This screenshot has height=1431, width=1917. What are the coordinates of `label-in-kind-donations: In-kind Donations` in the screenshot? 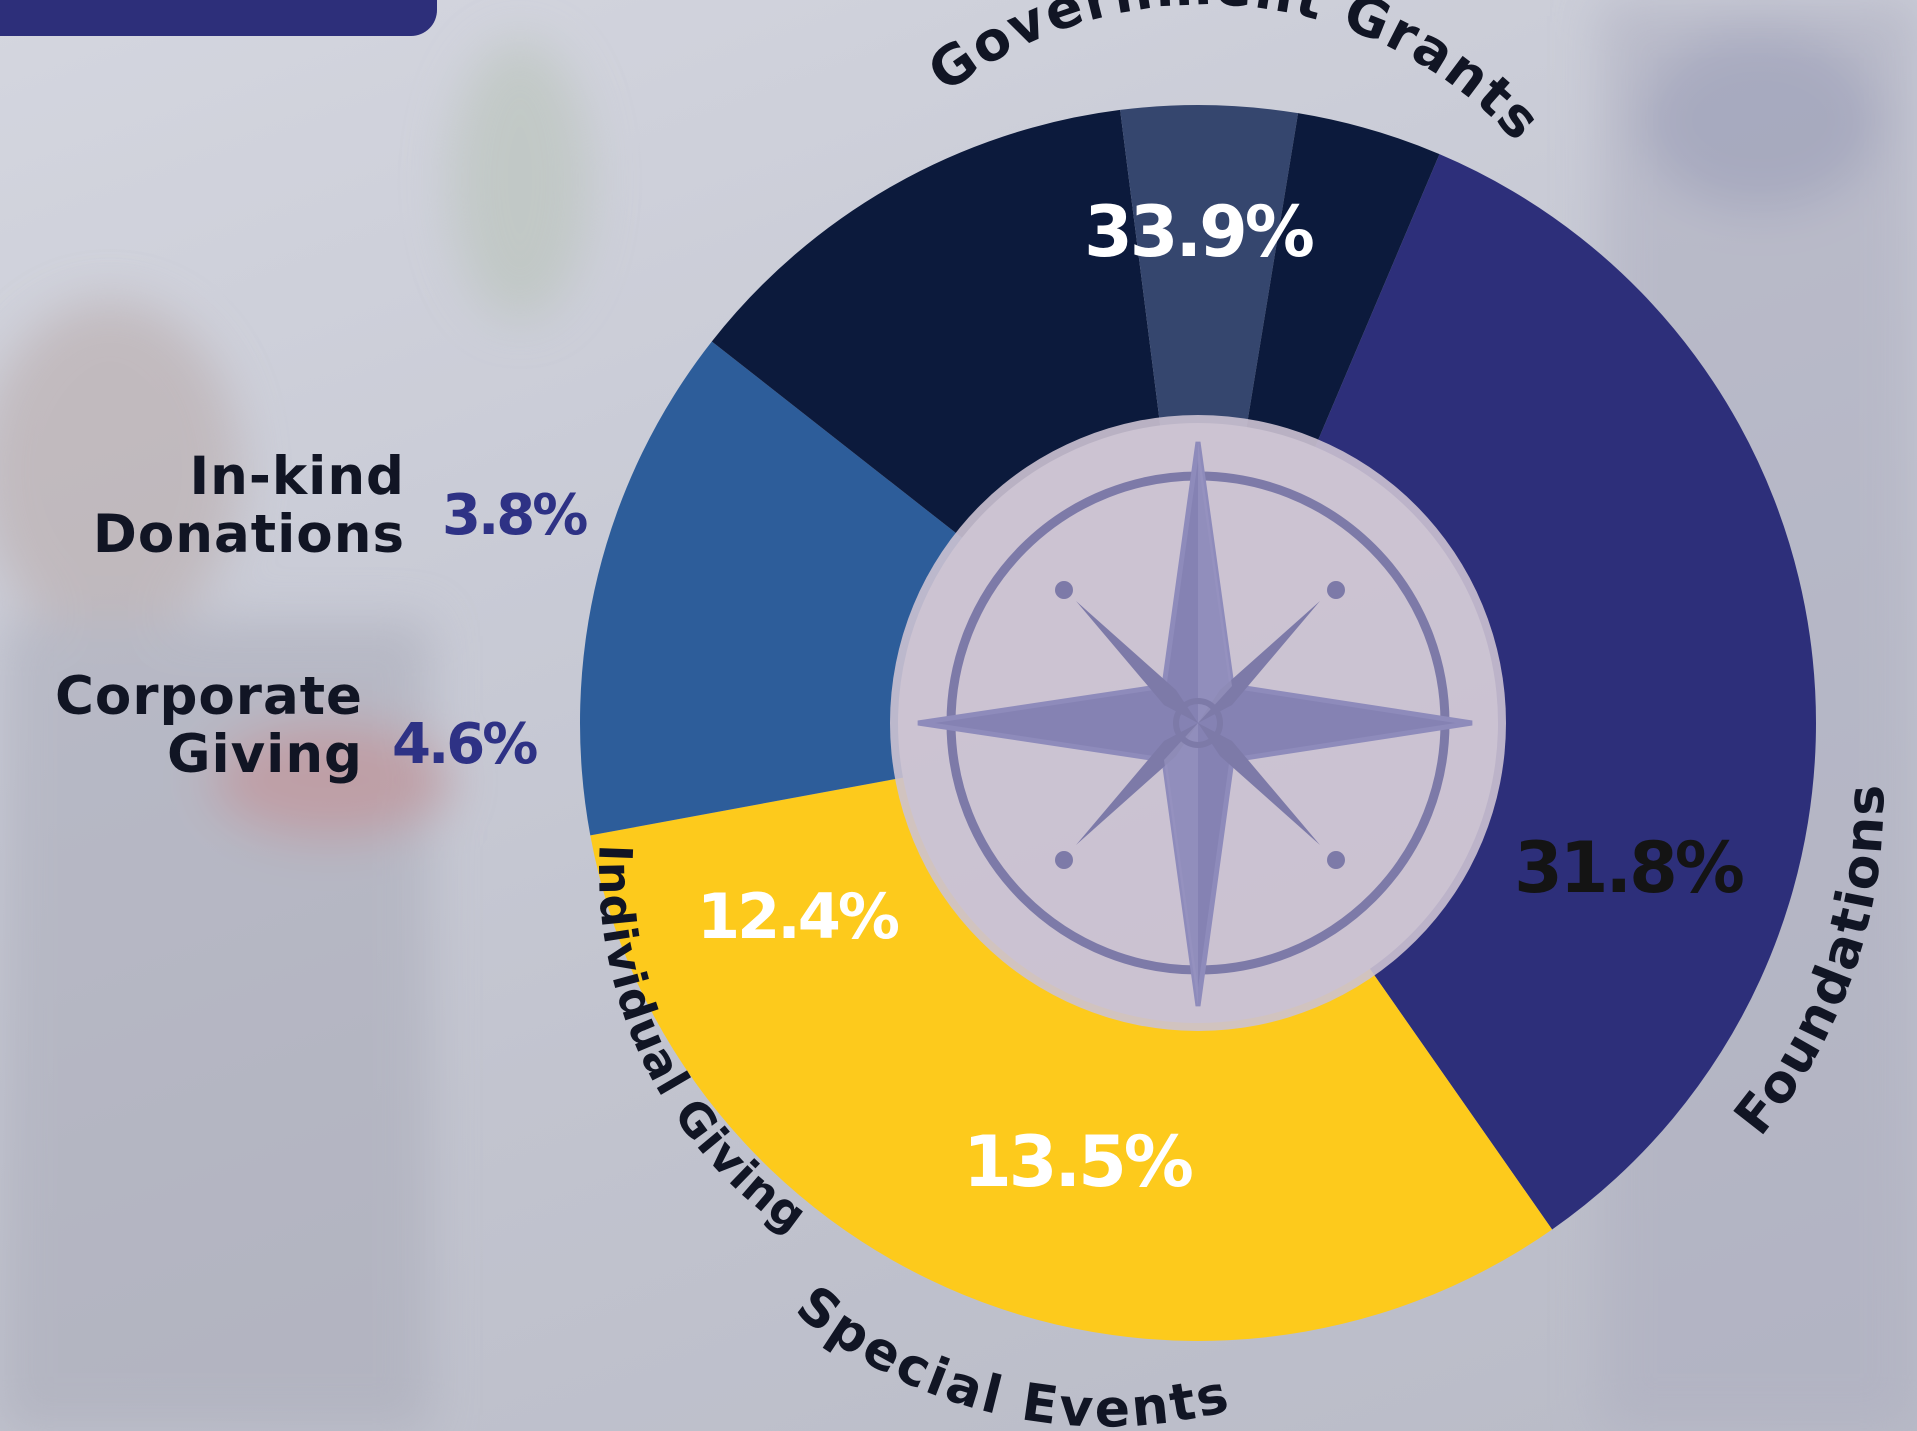 It's located at (248, 505).